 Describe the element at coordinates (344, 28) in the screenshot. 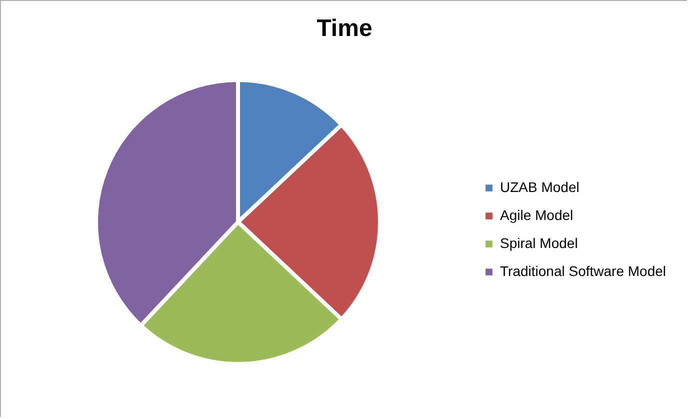

I see `chart-title: Time` at that location.